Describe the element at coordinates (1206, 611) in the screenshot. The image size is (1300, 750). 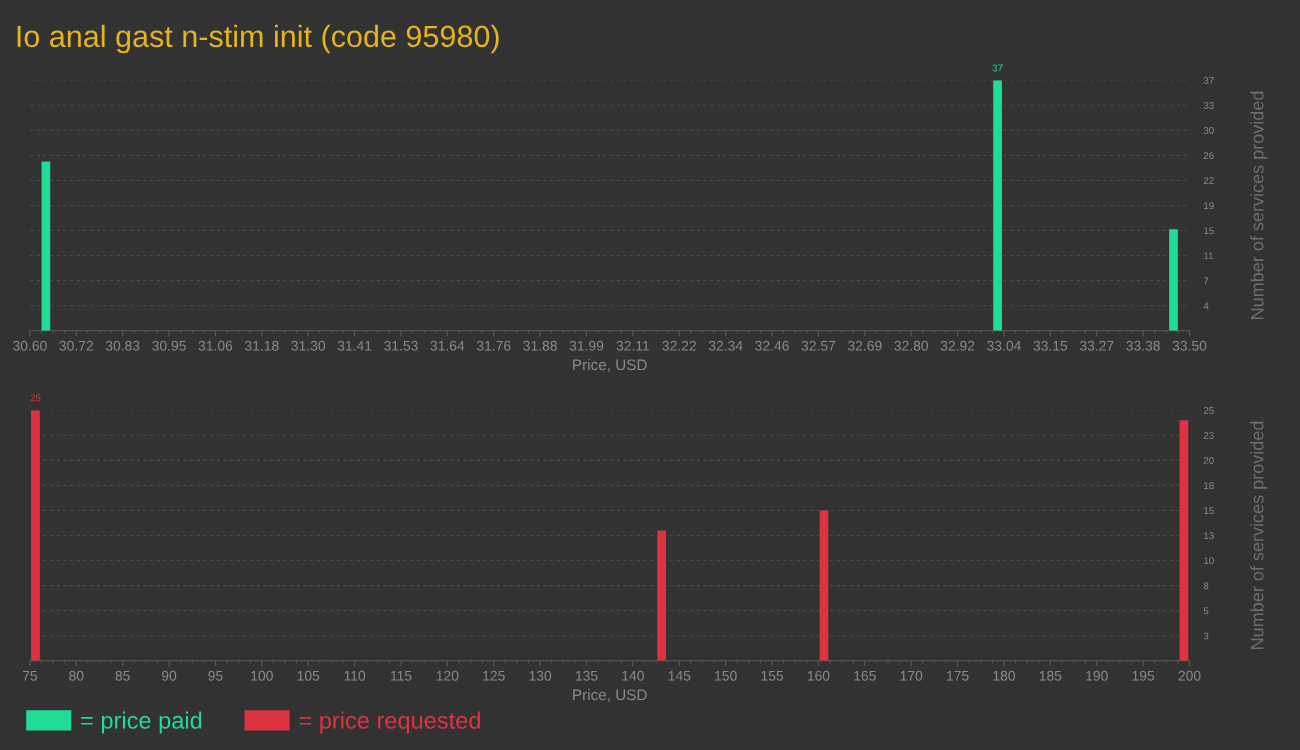
I see `y-tick-label: 5` at that location.